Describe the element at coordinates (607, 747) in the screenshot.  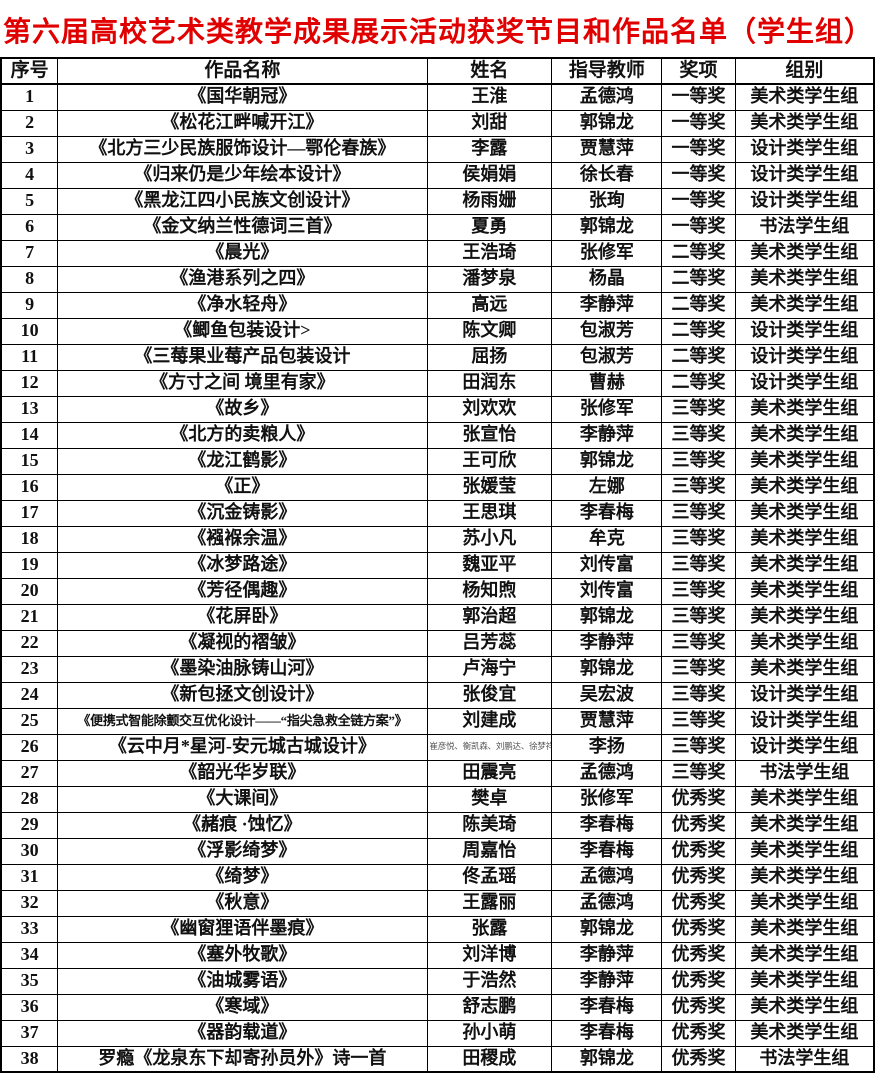
I see `cell-teacher: 李扬` at that location.